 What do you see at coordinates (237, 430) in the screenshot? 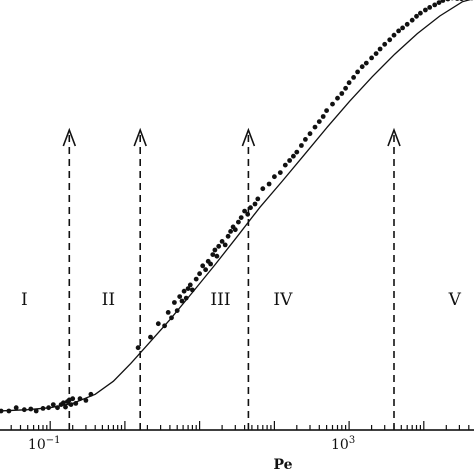
I see `plot-frame` at bounding box center [237, 430].